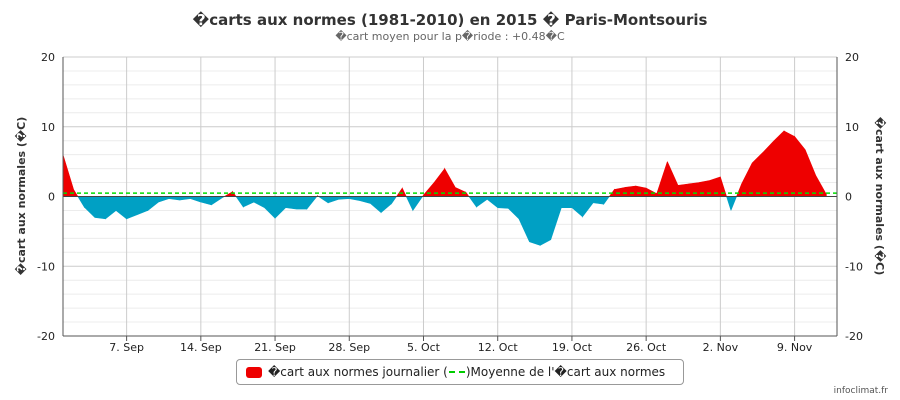 Image resolution: width=900 pixels, height=400 pixels. I want to click on x-tick-label: 14. Sep, so click(201, 347).